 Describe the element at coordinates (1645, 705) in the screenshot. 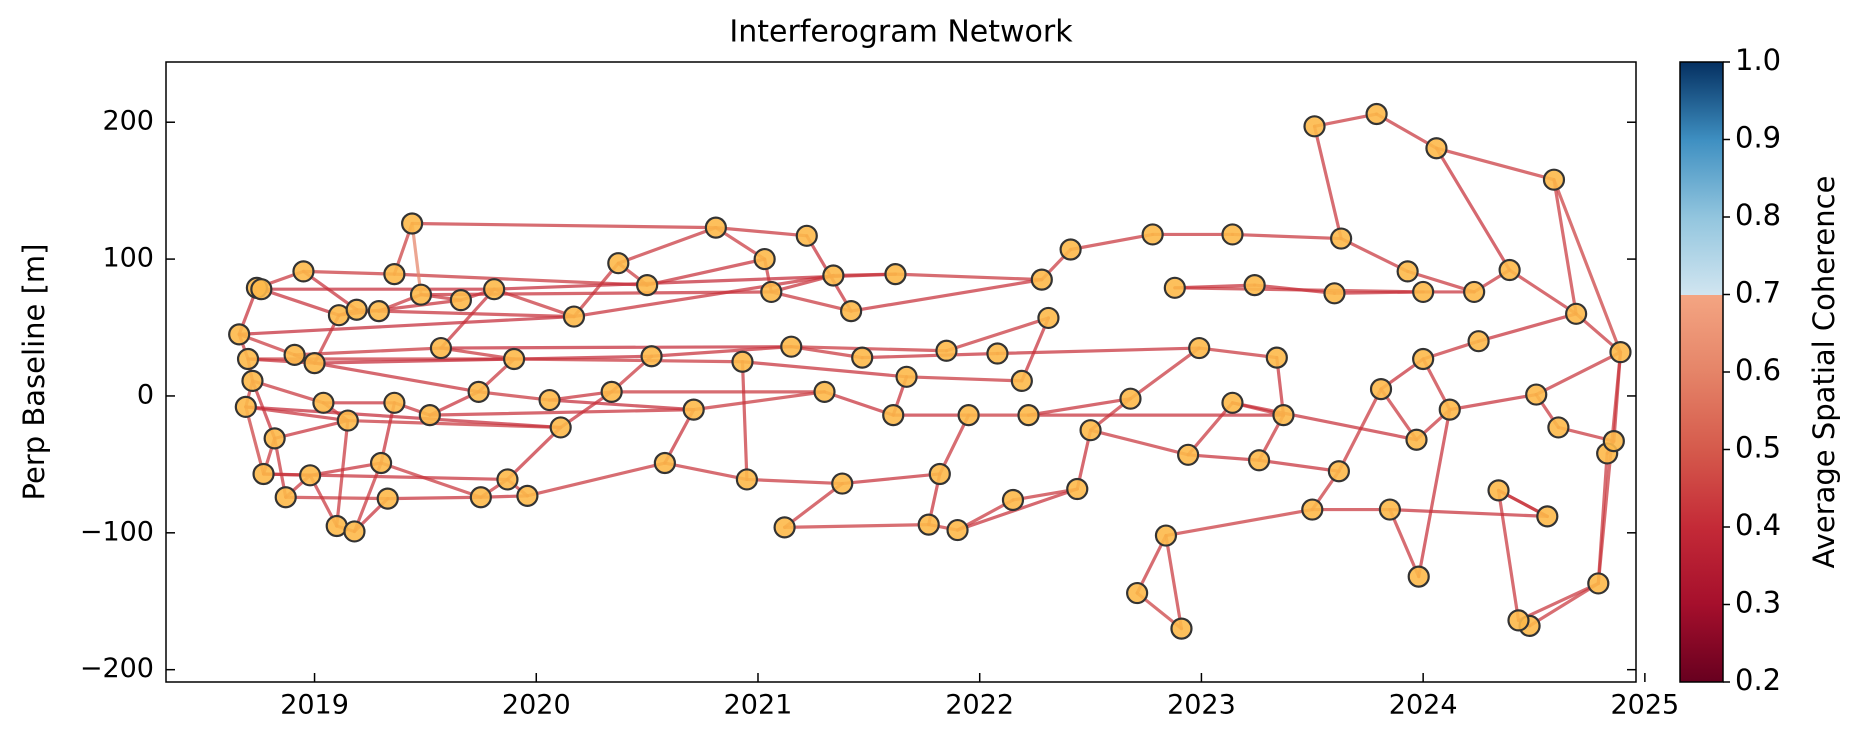

I see `x-tick-label: 2025` at that location.